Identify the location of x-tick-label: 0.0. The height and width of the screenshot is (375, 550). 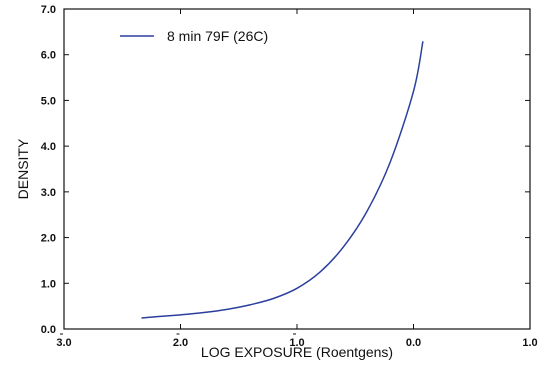
(413, 343).